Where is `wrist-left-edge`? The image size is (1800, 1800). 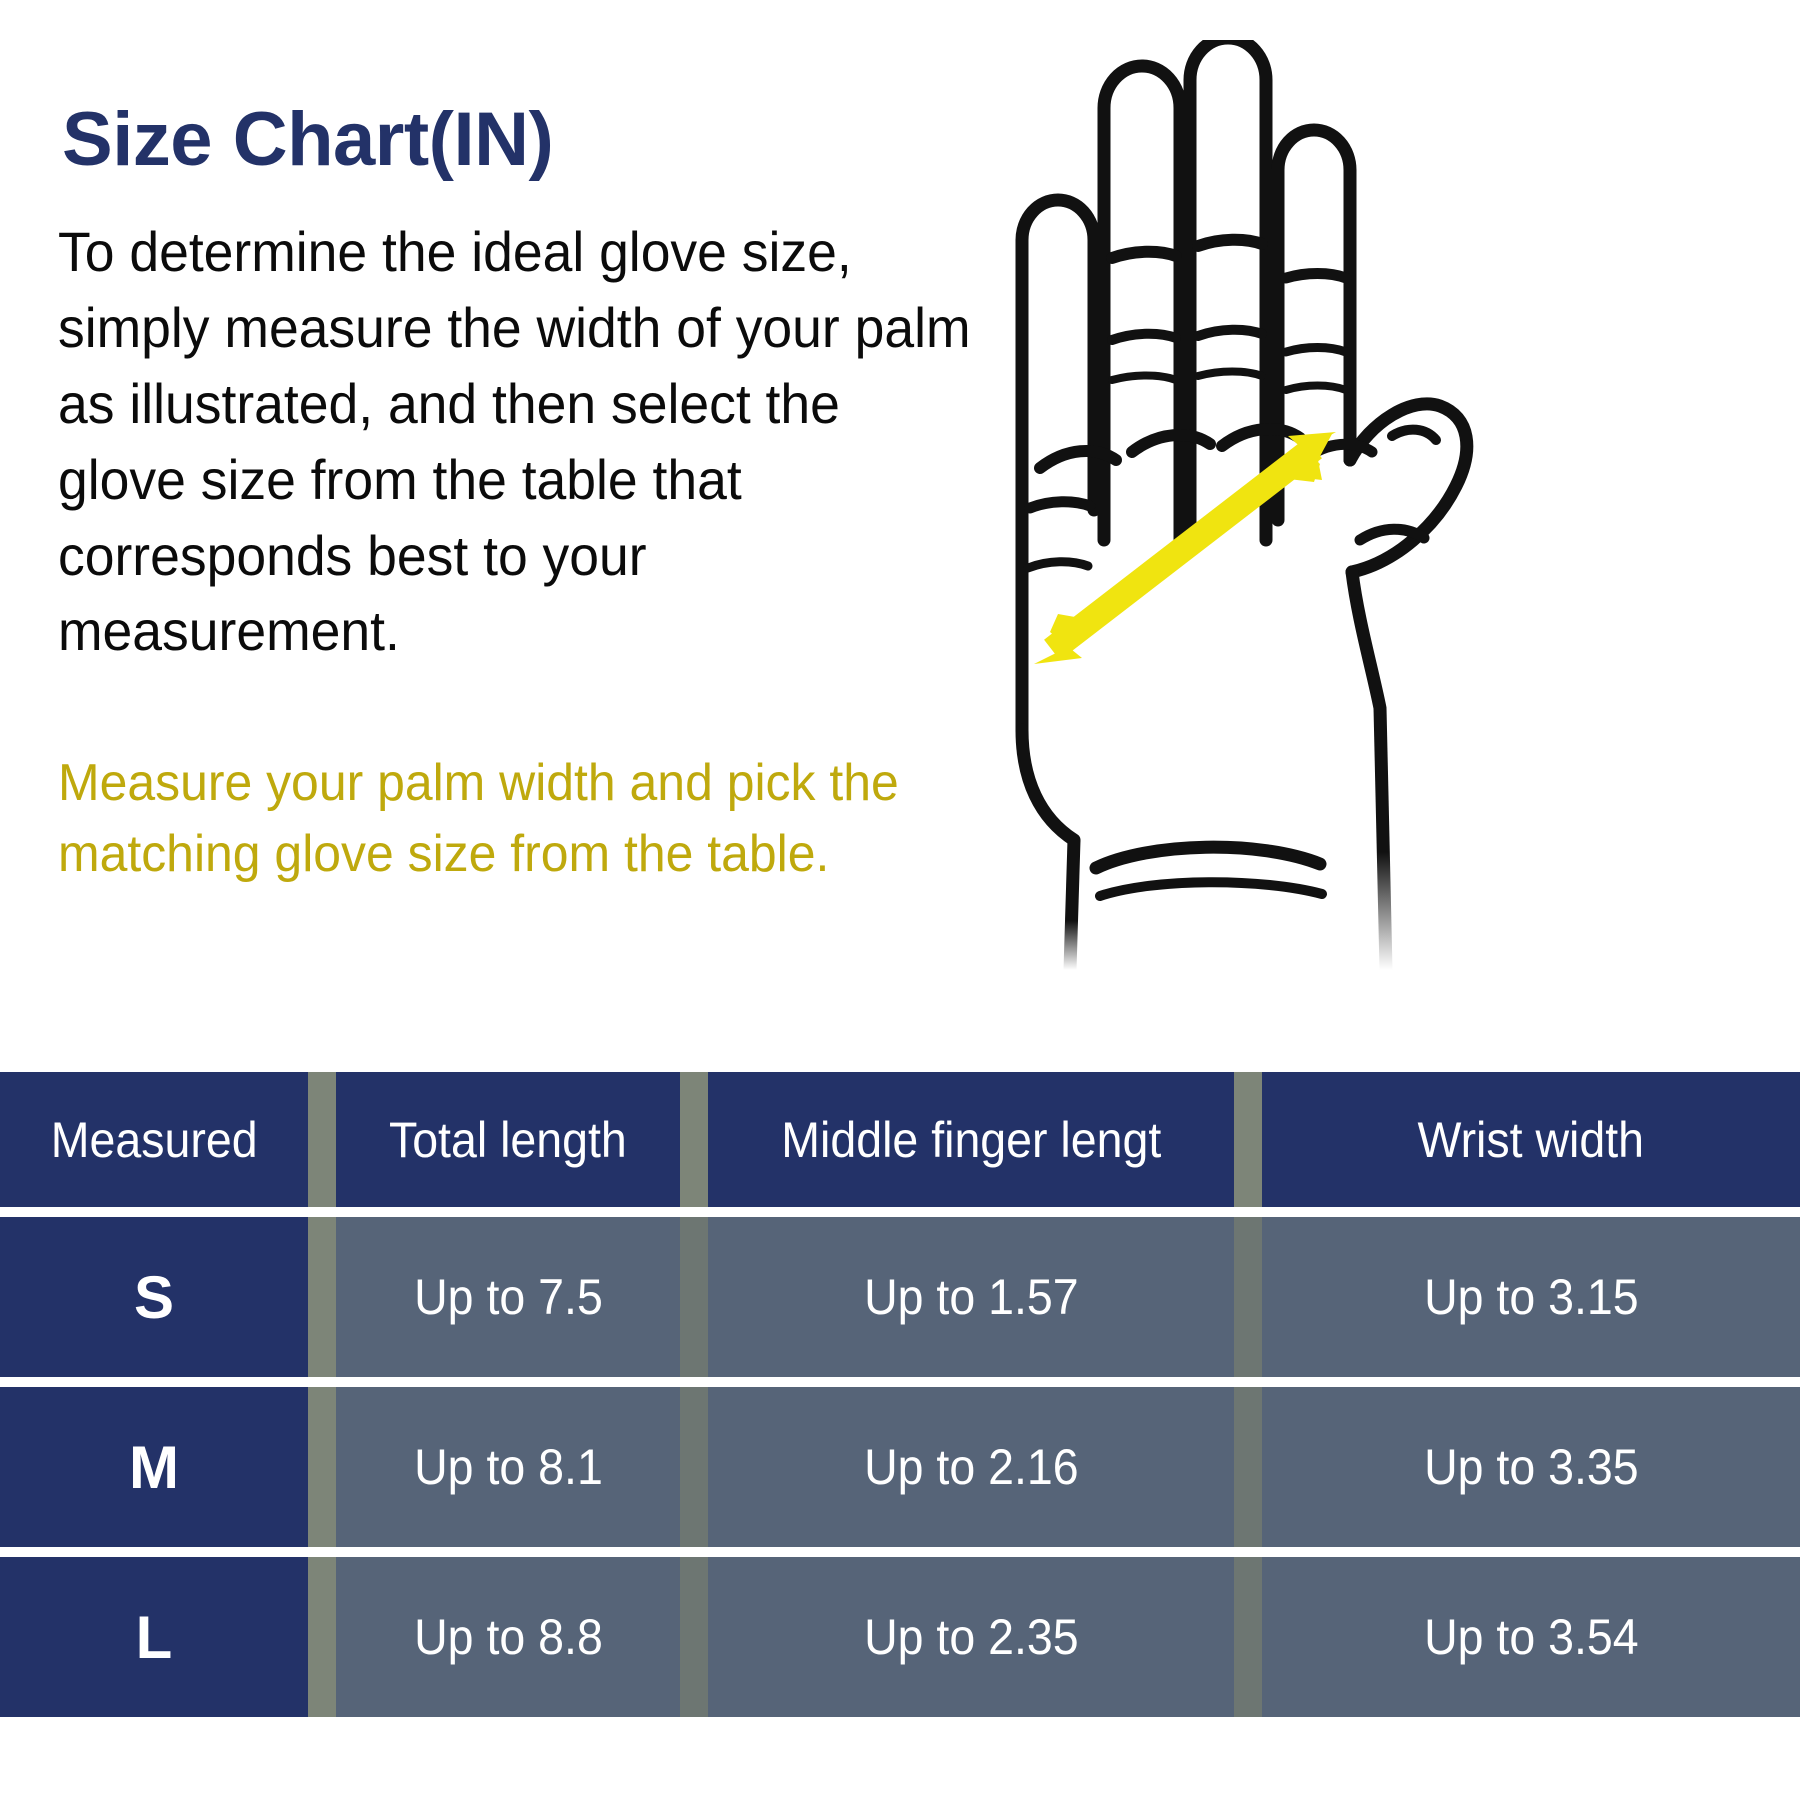
wrist-left-edge is located at coordinates (1072, 904).